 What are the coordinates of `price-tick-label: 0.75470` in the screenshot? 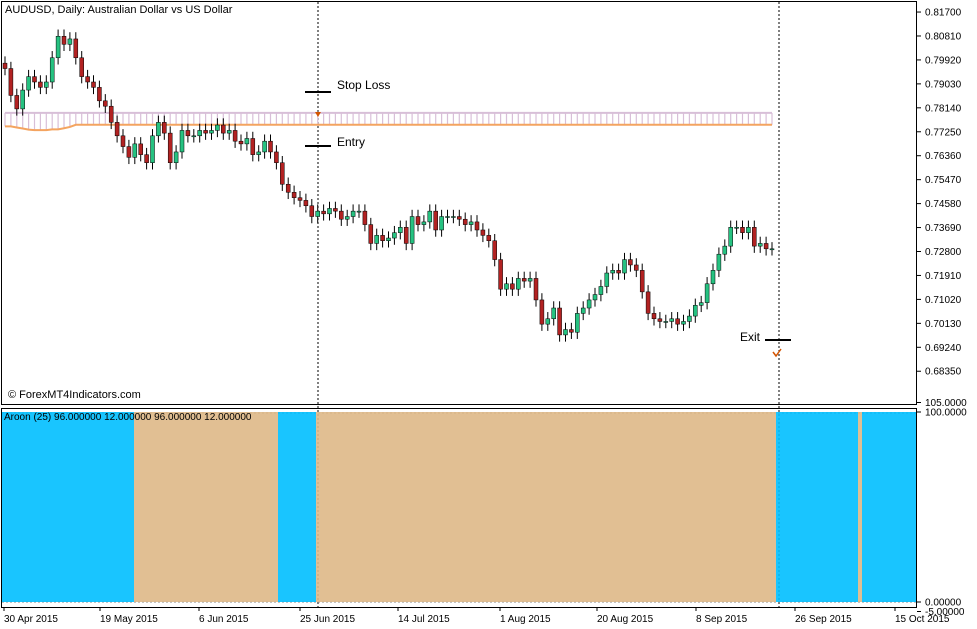 It's located at (943, 180).